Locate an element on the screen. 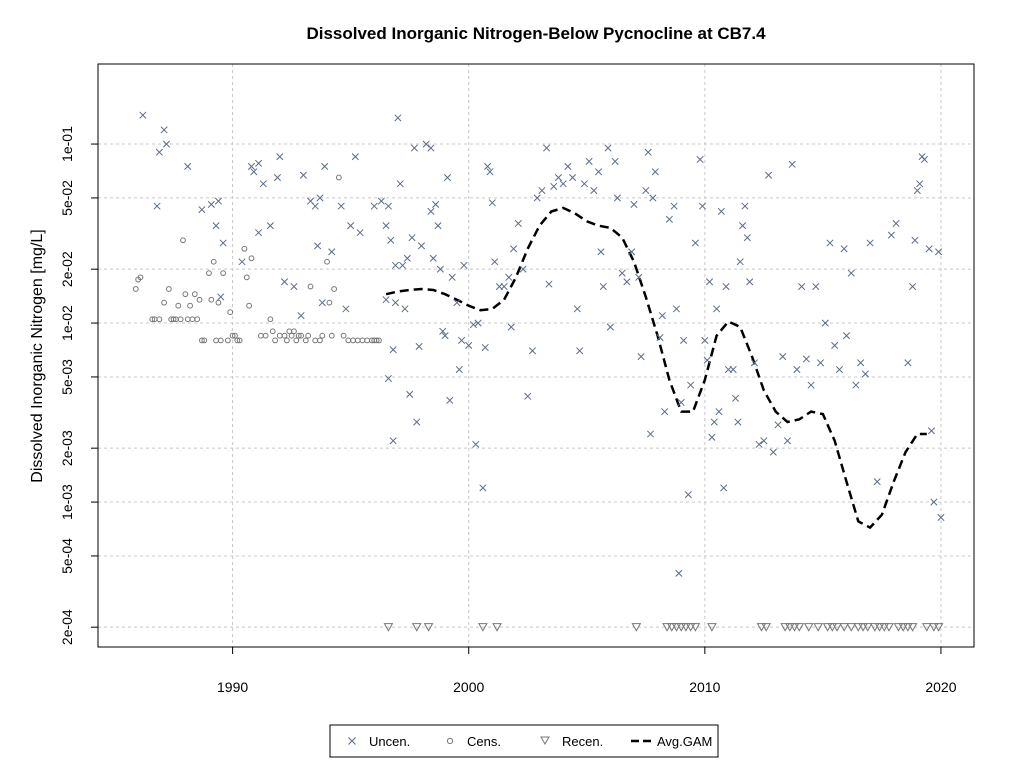 The height and width of the screenshot is (768, 1024). legend-cens-label: Cens. is located at coordinates (484, 741).